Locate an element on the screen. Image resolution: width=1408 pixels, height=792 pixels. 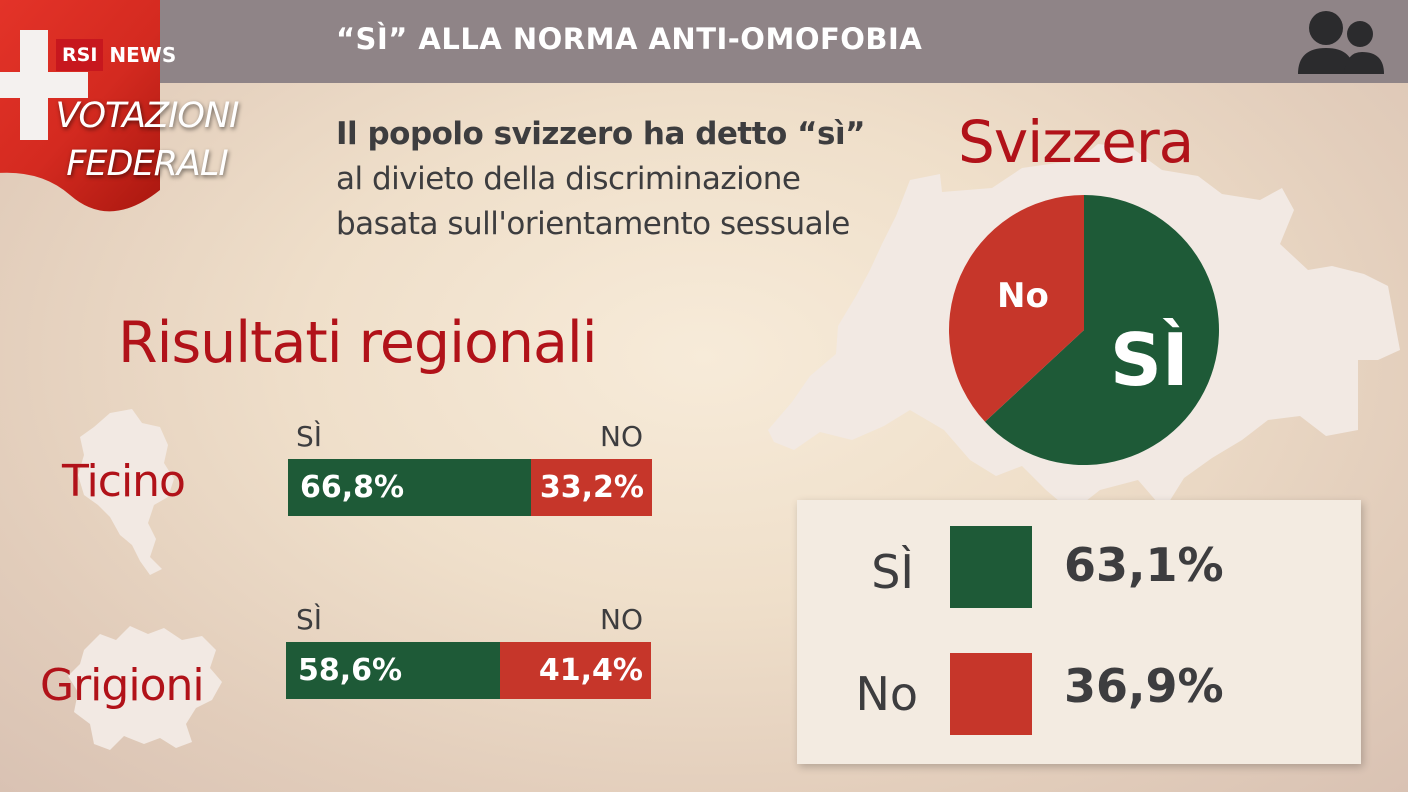
ticino-map-icon is located at coordinates (126, 492).